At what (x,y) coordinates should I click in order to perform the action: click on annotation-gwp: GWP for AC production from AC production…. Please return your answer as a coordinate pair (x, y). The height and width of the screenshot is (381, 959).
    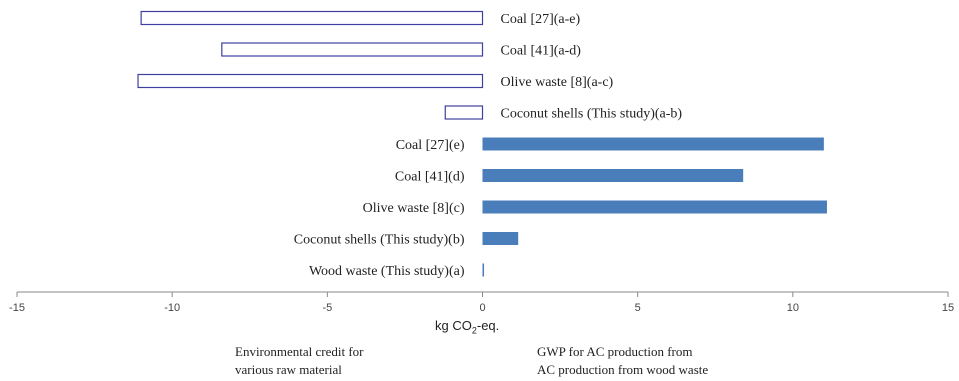
    Looking at the image, I should click on (622, 361).